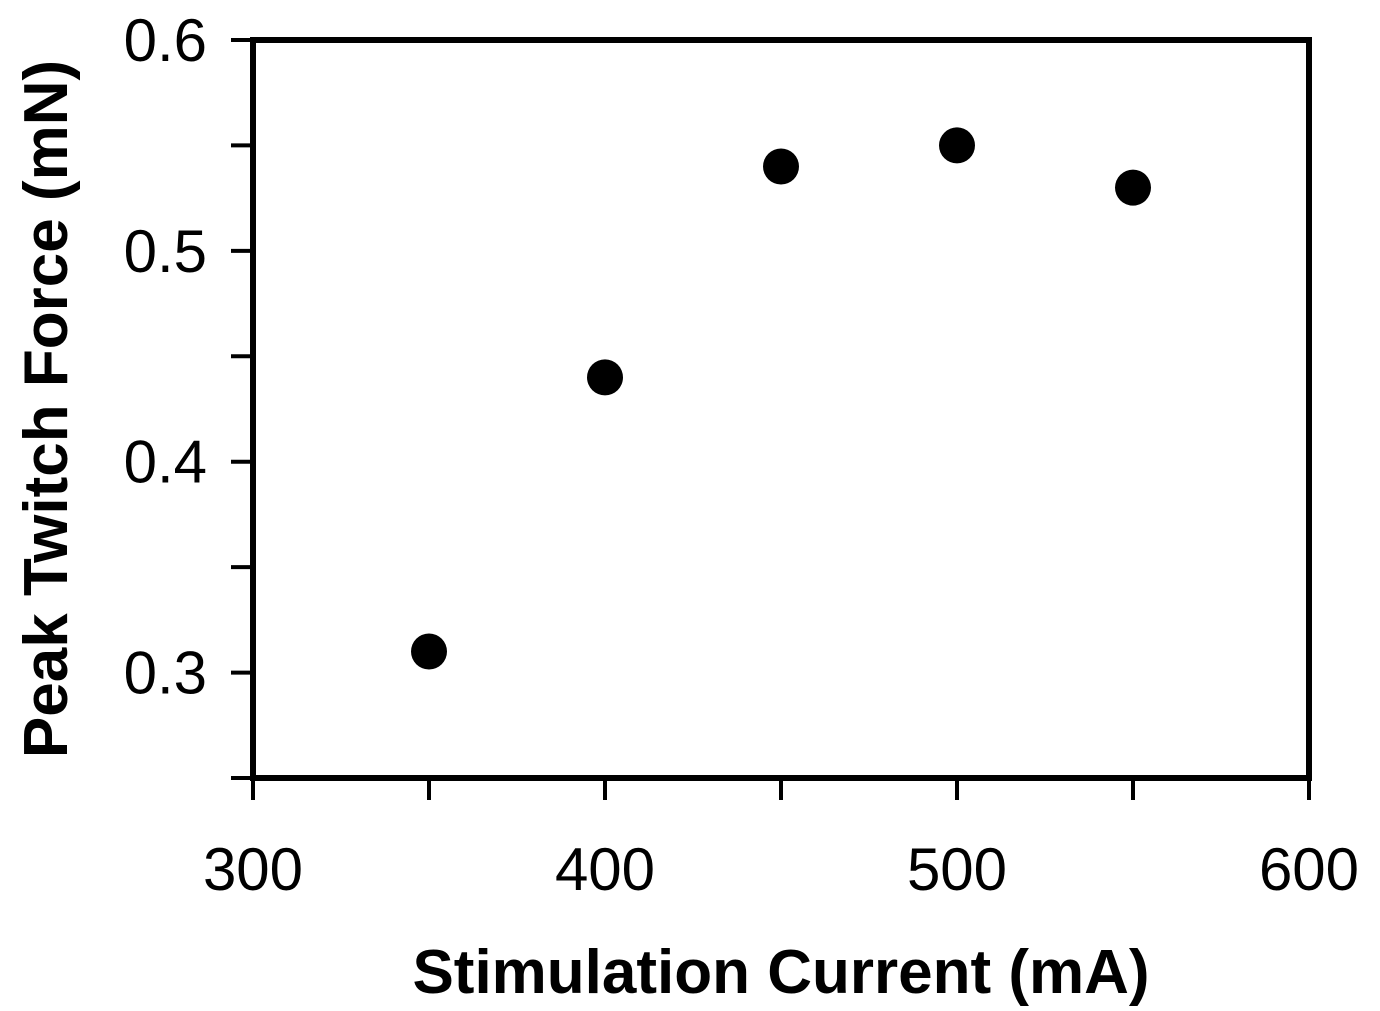 This screenshot has width=1380, height=1011. Describe the element at coordinates (1309, 869) in the screenshot. I see `x-tick-label: 600` at that location.